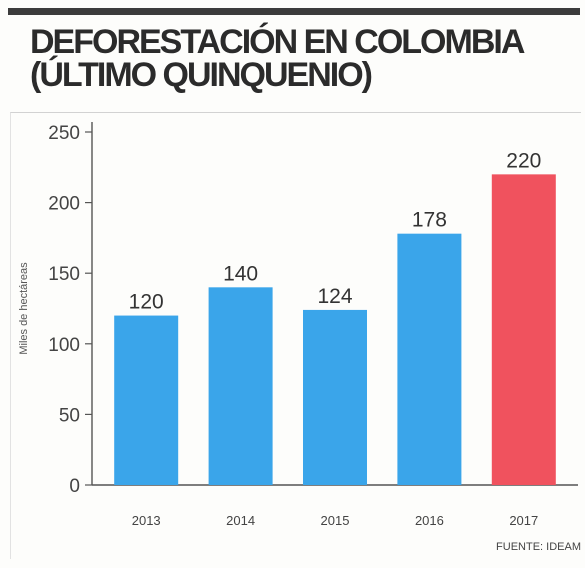 Image resolution: width=585 pixels, height=568 pixels. Describe the element at coordinates (523, 330) in the screenshot. I see `bar-2017` at that location.